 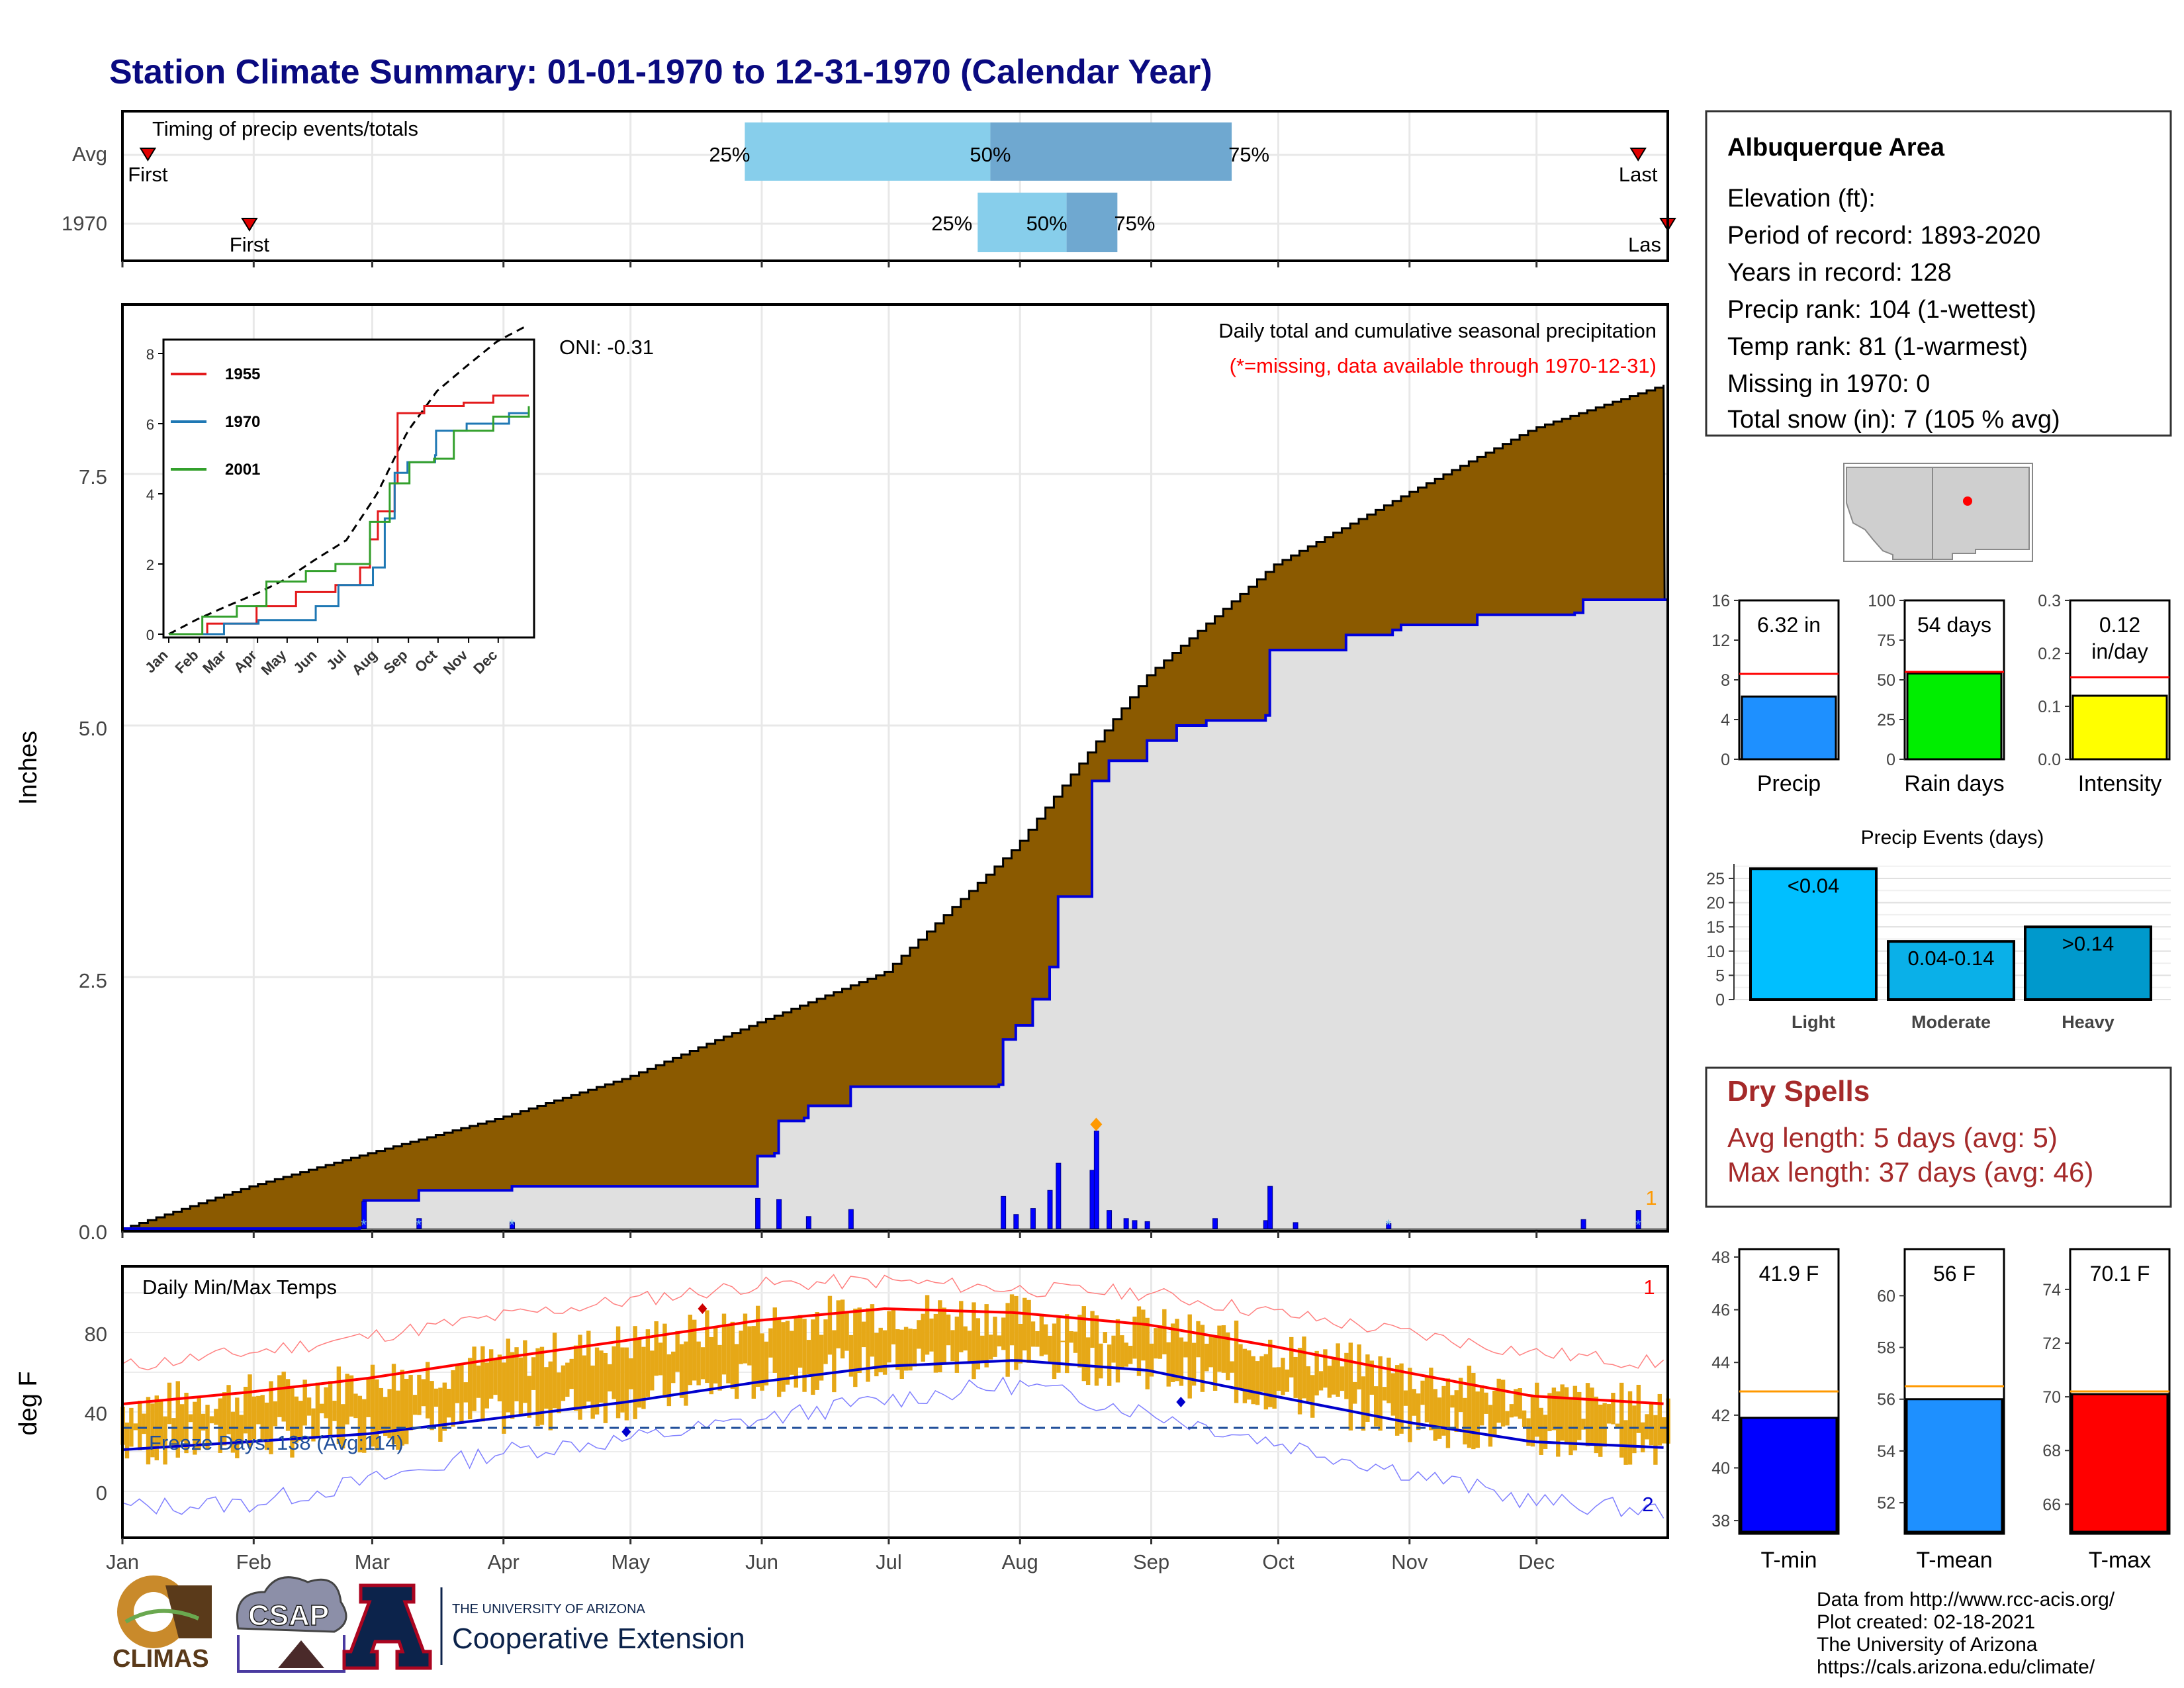 What do you see at coordinates (348, 479) in the screenshot?
I see `inset-average-line` at bounding box center [348, 479].